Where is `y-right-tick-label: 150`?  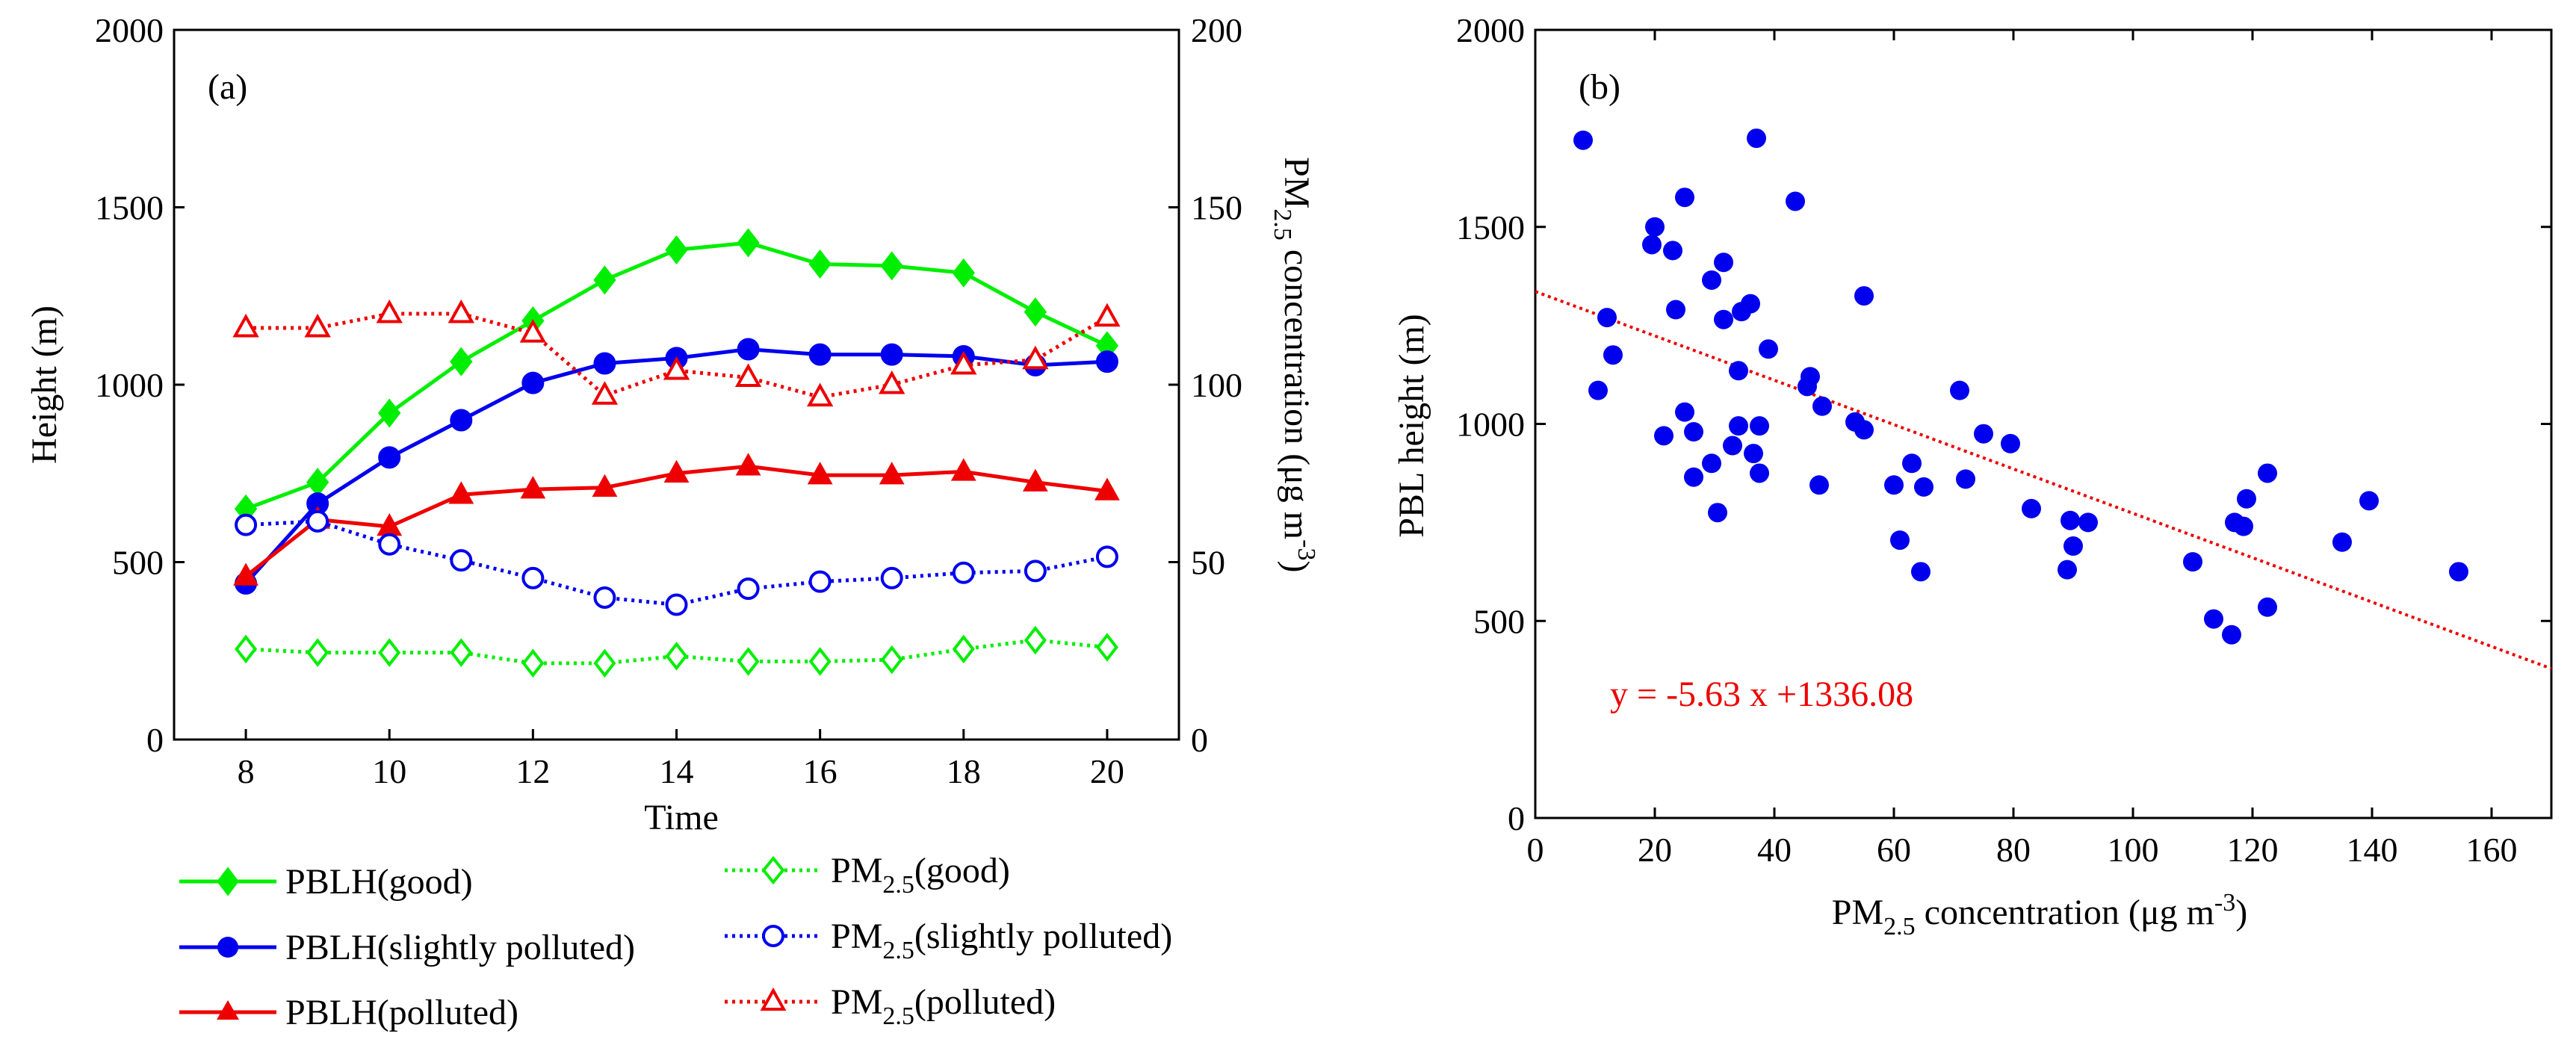 y-right-tick-label: 150 is located at coordinates (1216, 208).